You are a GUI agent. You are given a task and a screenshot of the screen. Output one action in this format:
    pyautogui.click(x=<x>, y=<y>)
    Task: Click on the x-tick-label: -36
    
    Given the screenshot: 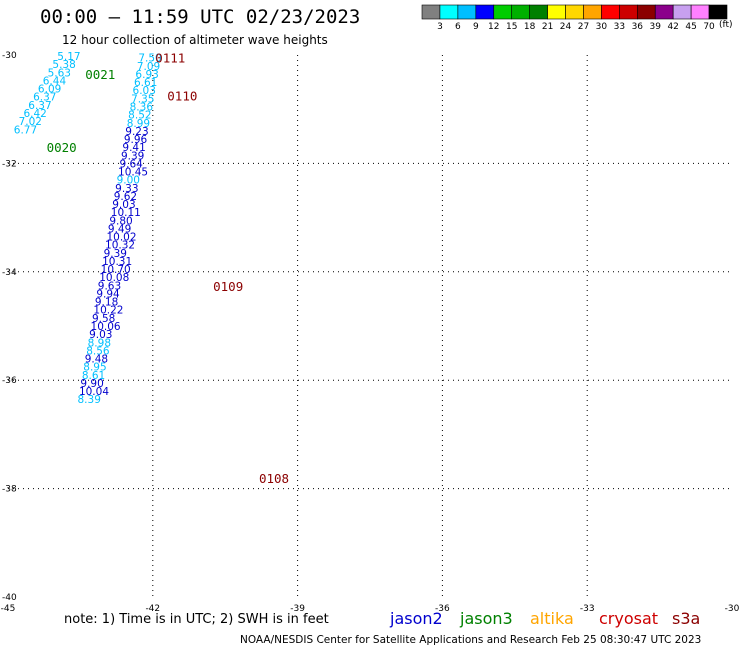 What is the action you would take?
    pyautogui.click(x=442, y=609)
    